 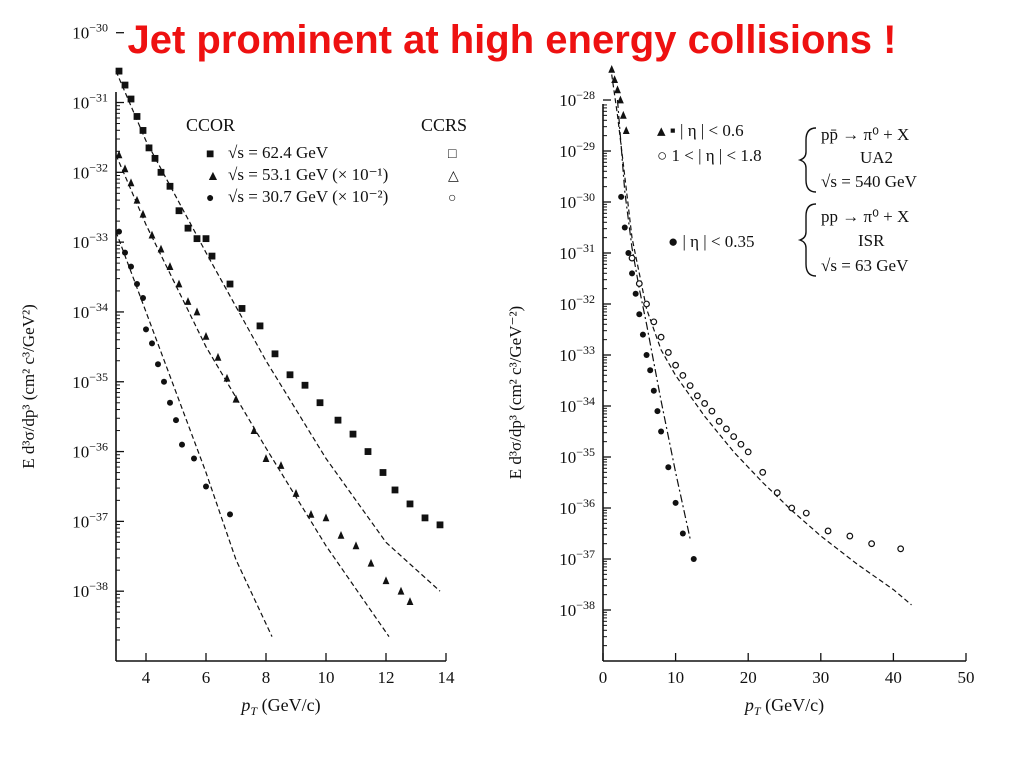 I want to click on legend-row: ▴ ▪ | η | < 0.6, so click(x=700, y=130).